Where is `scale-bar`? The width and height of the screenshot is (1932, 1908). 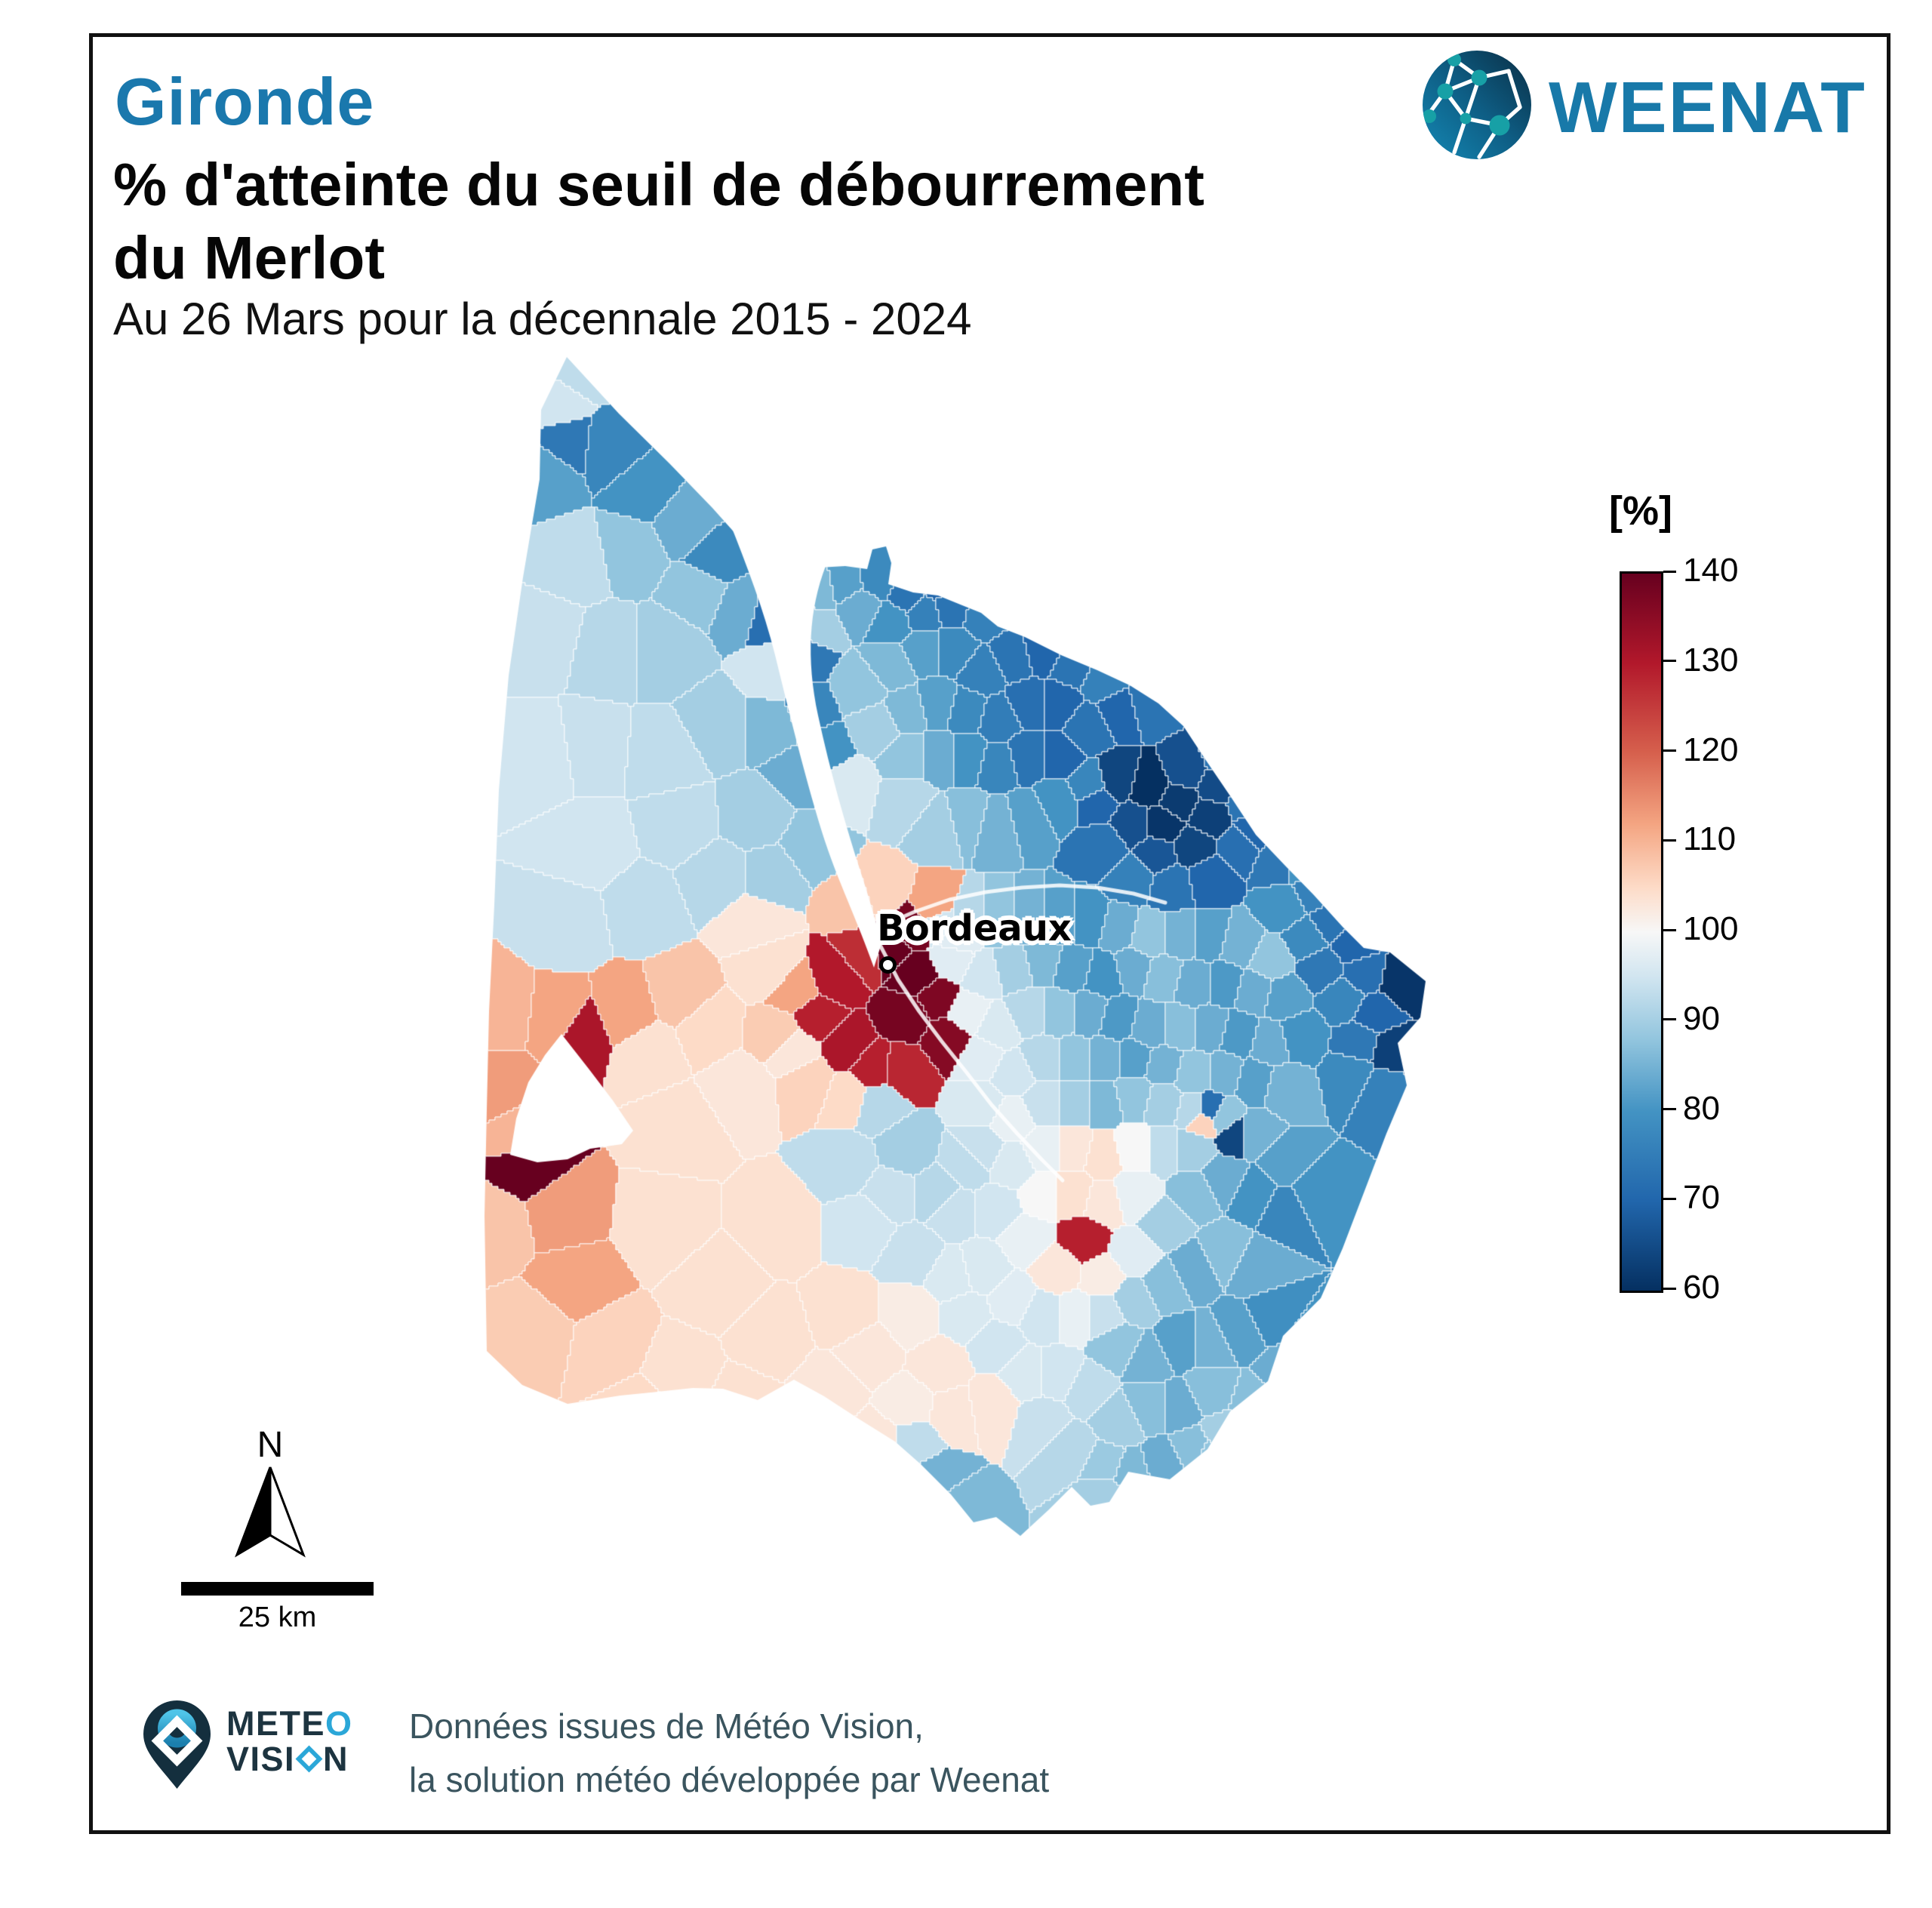 scale-bar is located at coordinates (277, 1589).